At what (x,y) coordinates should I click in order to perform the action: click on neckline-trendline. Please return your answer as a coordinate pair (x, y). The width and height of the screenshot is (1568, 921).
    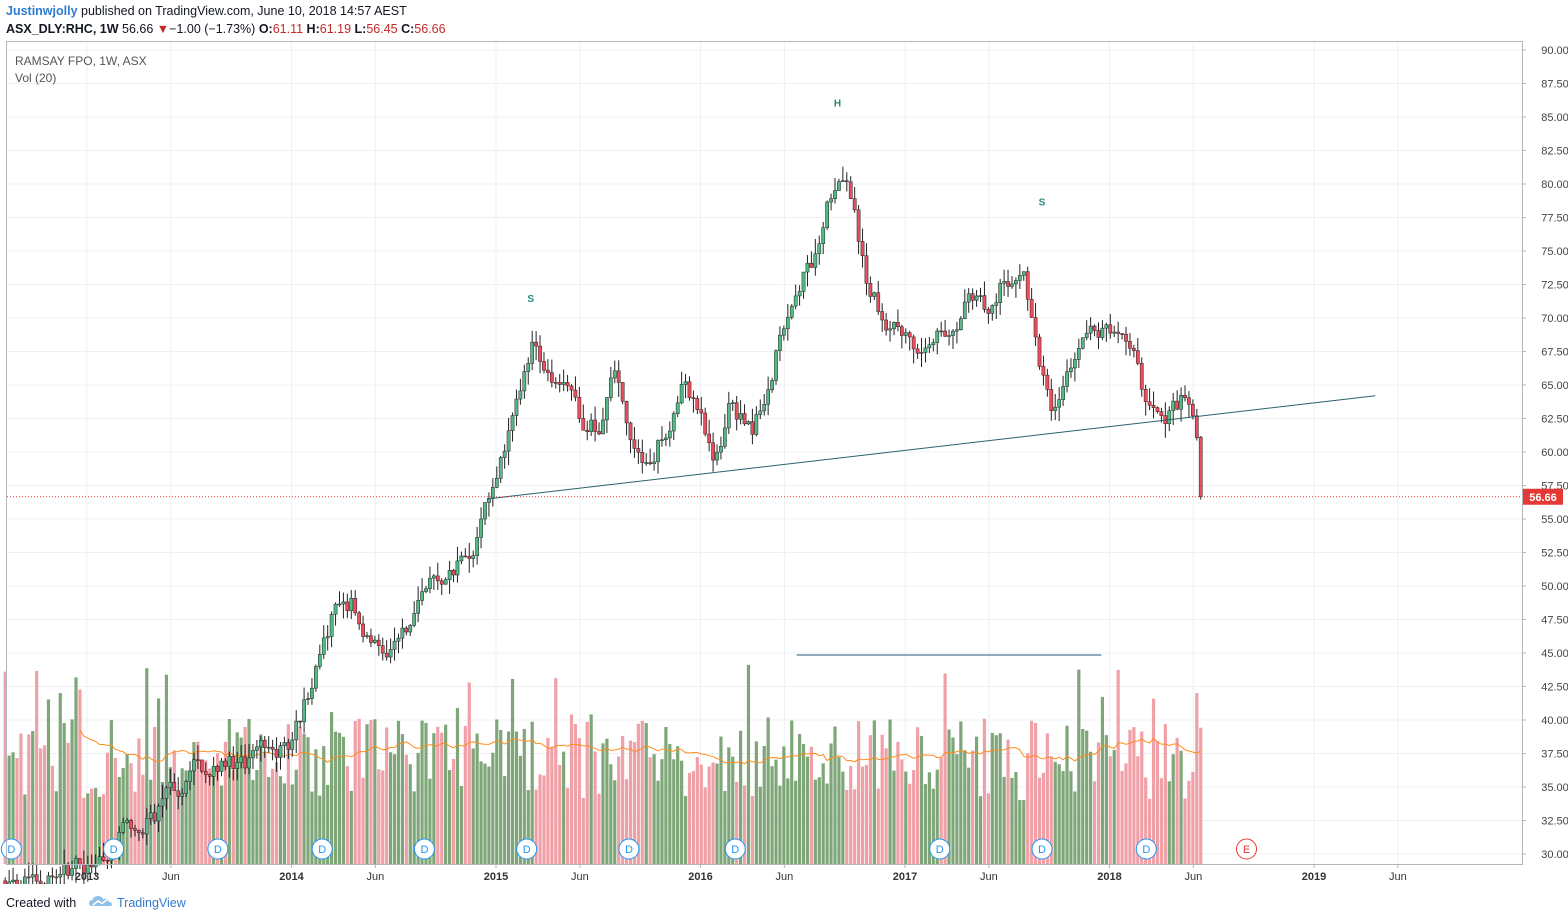
    Looking at the image, I should click on (931, 447).